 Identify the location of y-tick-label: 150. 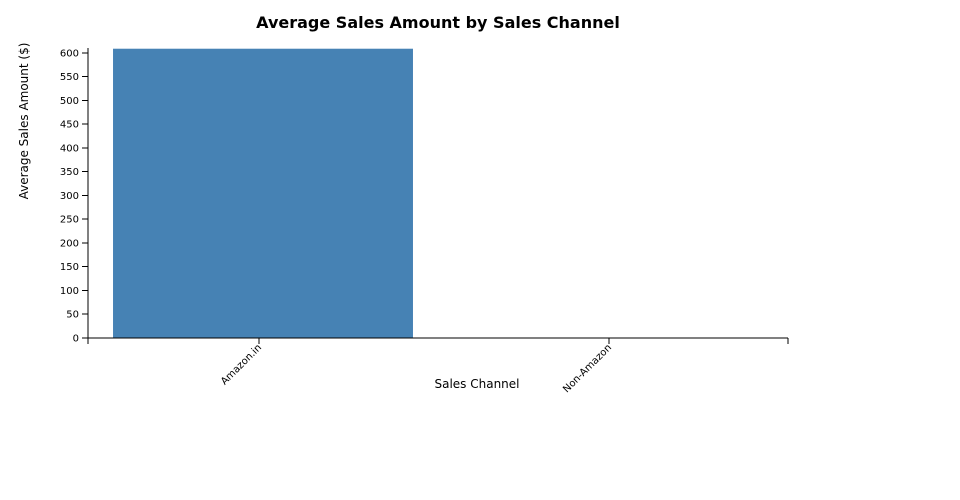
(69, 267).